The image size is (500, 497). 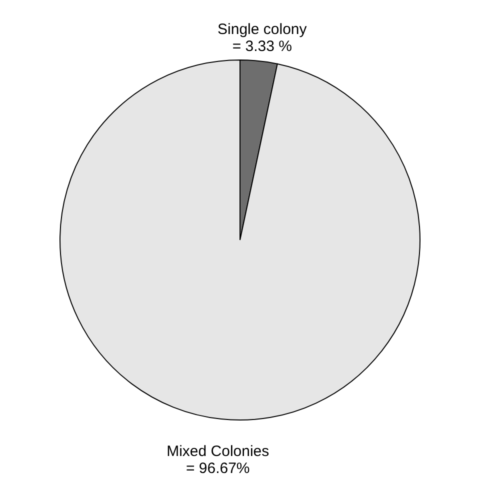 I want to click on data-label: = 3.33 %, so click(x=262, y=47).